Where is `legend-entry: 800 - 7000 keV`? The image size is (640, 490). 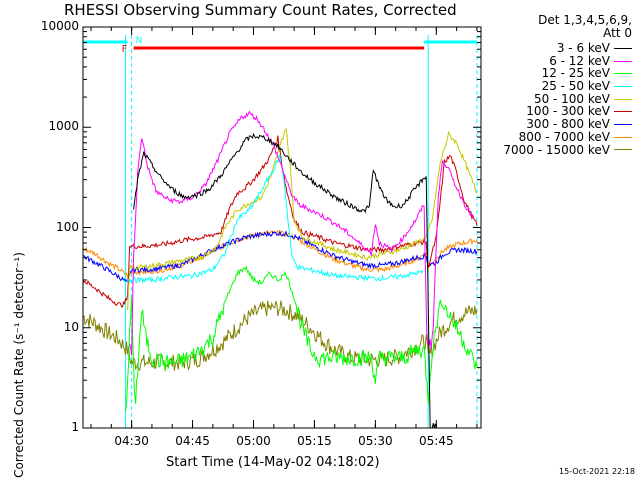
legend-entry: 800 - 7000 keV is located at coordinates (567, 137).